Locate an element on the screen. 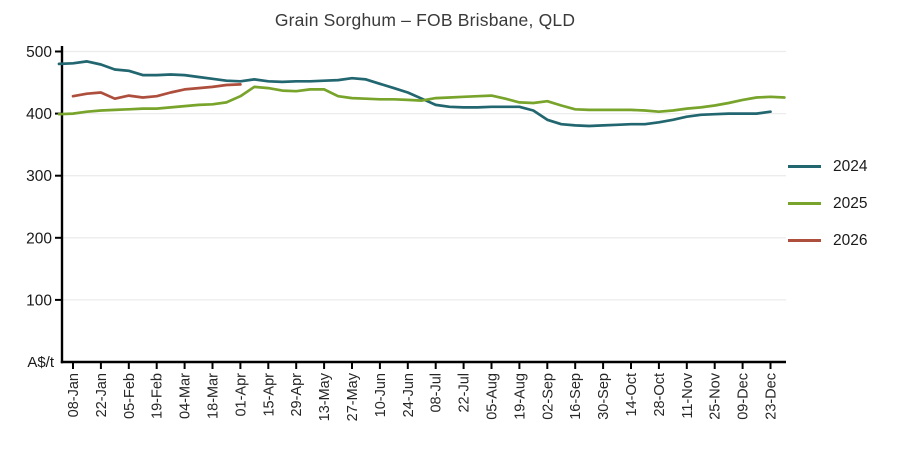 This screenshot has height=455, width=900. legend-item-2025: 2025 is located at coordinates (827, 203).